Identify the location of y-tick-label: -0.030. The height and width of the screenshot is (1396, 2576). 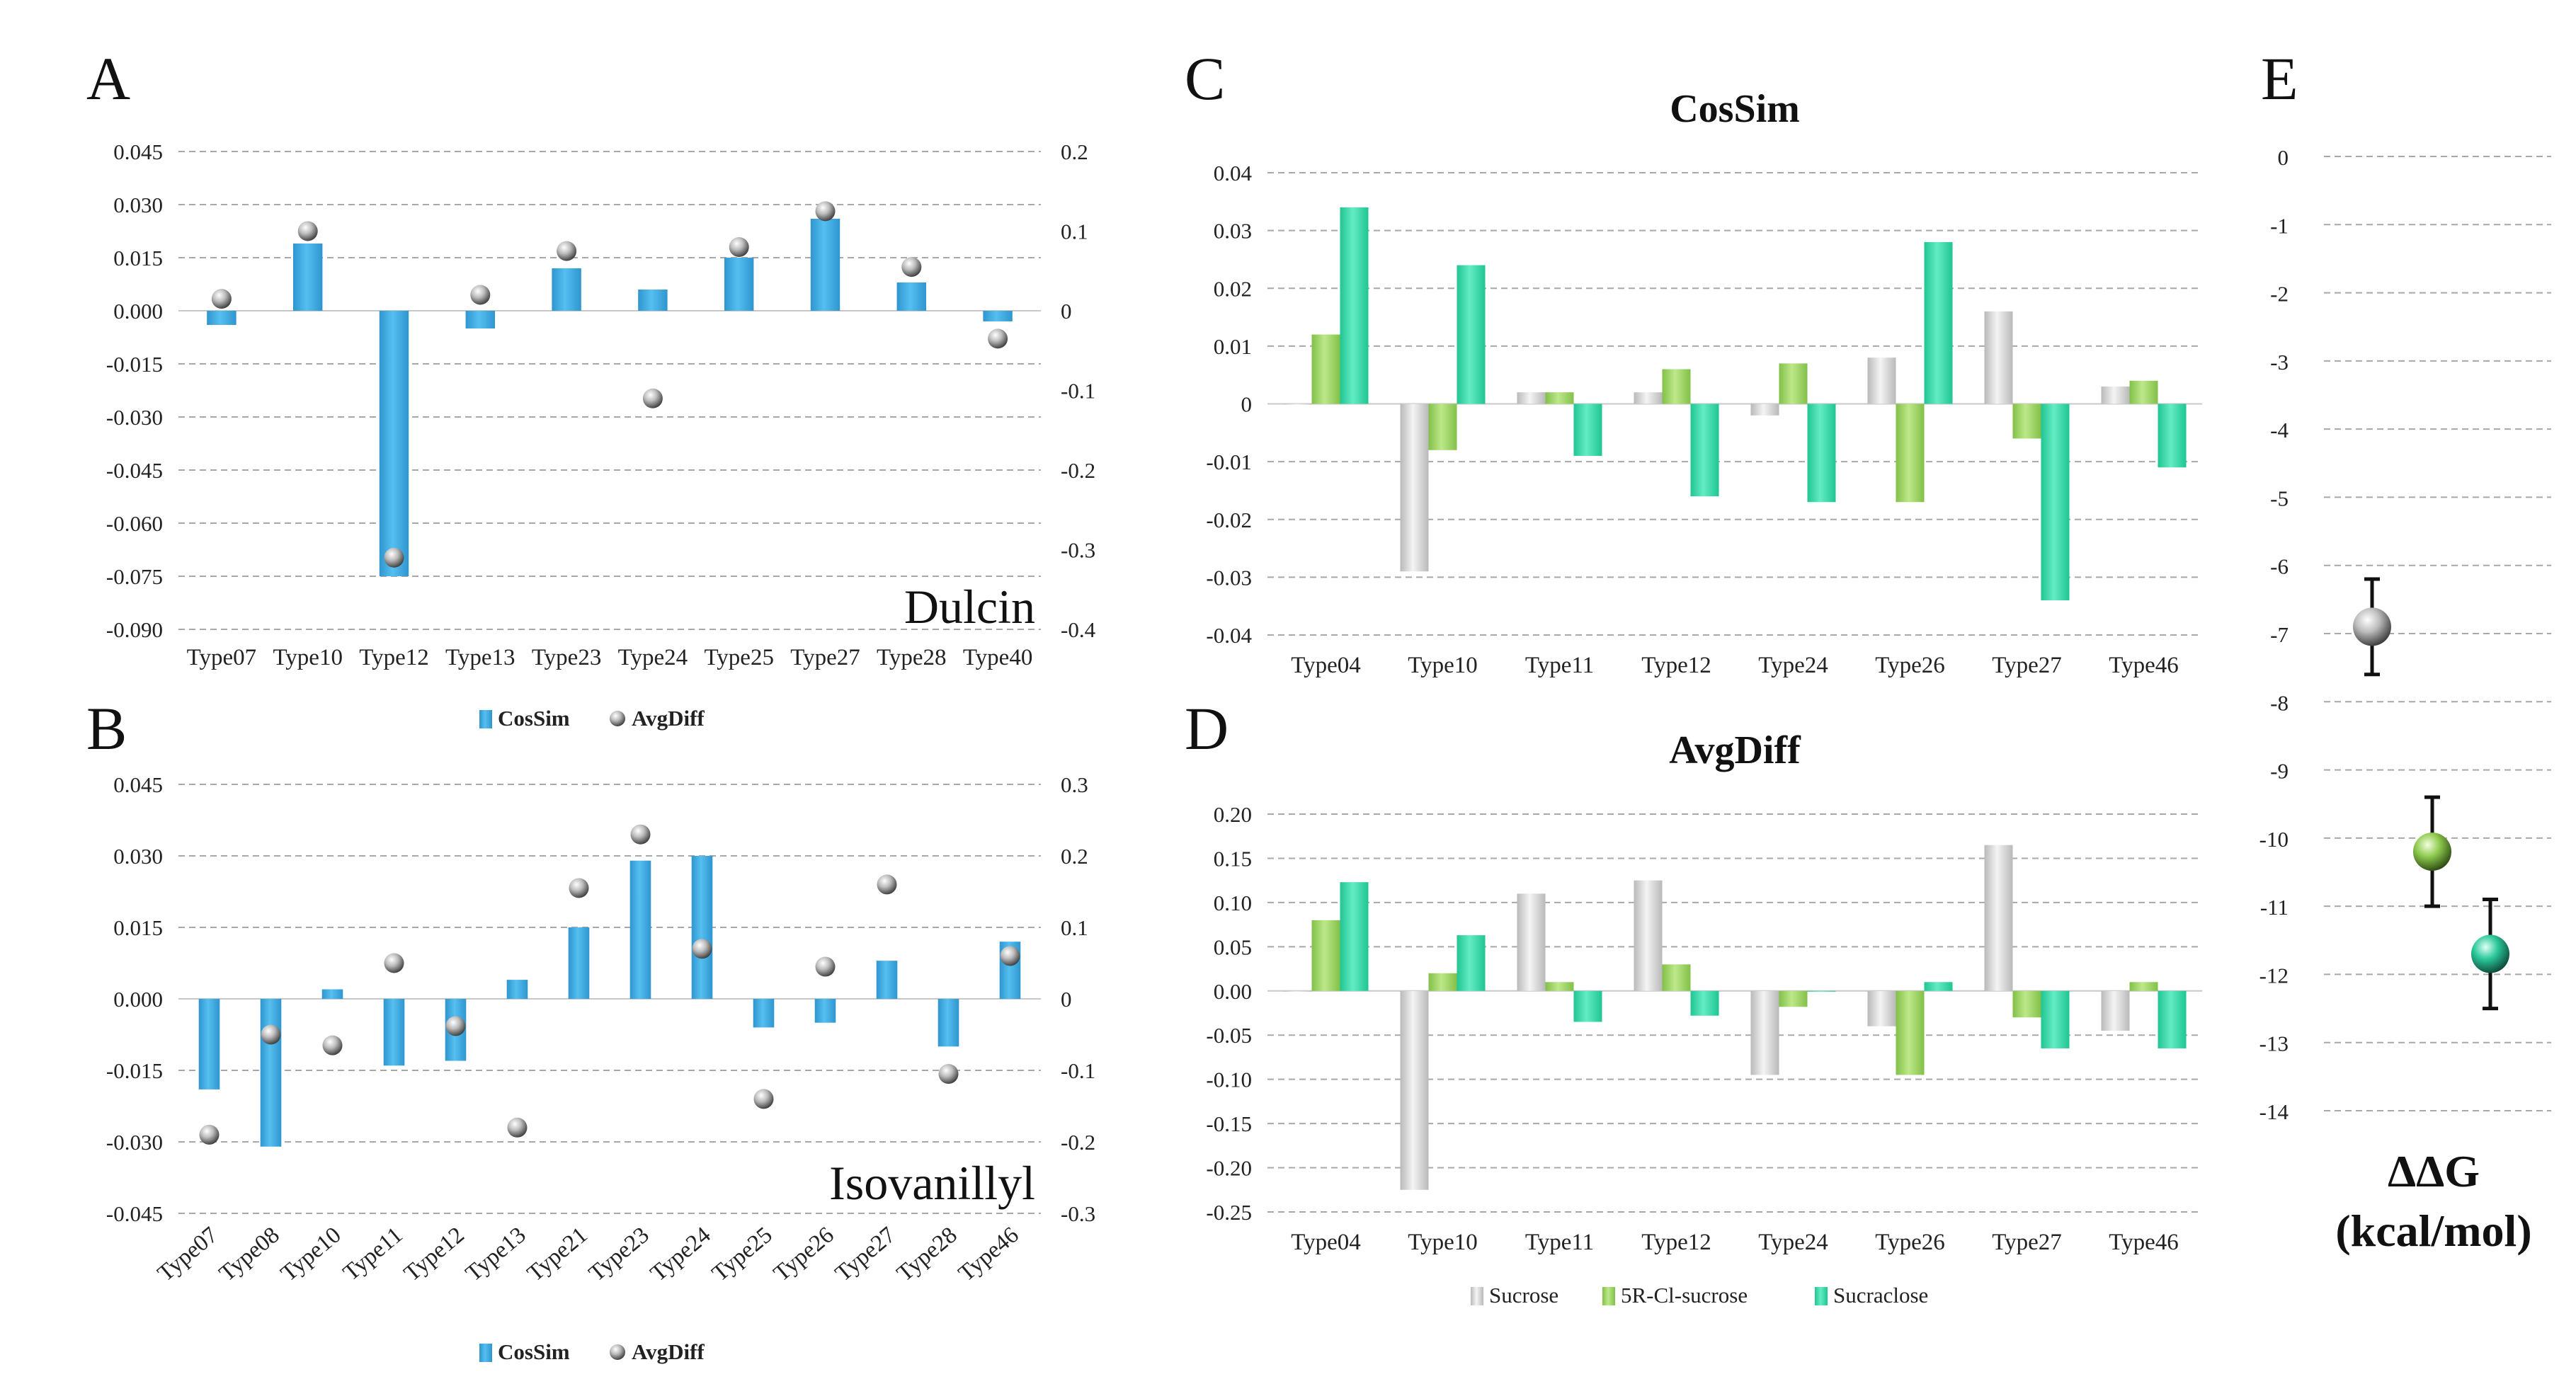
(134, 417).